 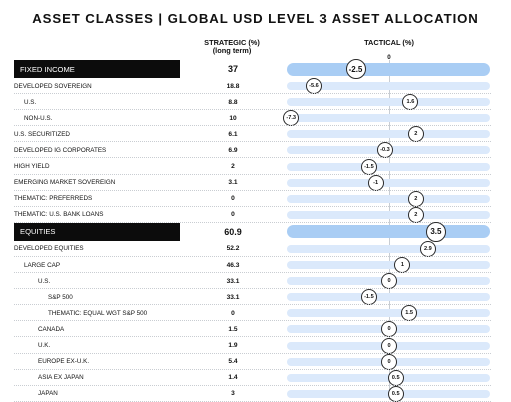 I want to click on row-label: DEVELOPED EQUITIES, so click(x=49, y=249).